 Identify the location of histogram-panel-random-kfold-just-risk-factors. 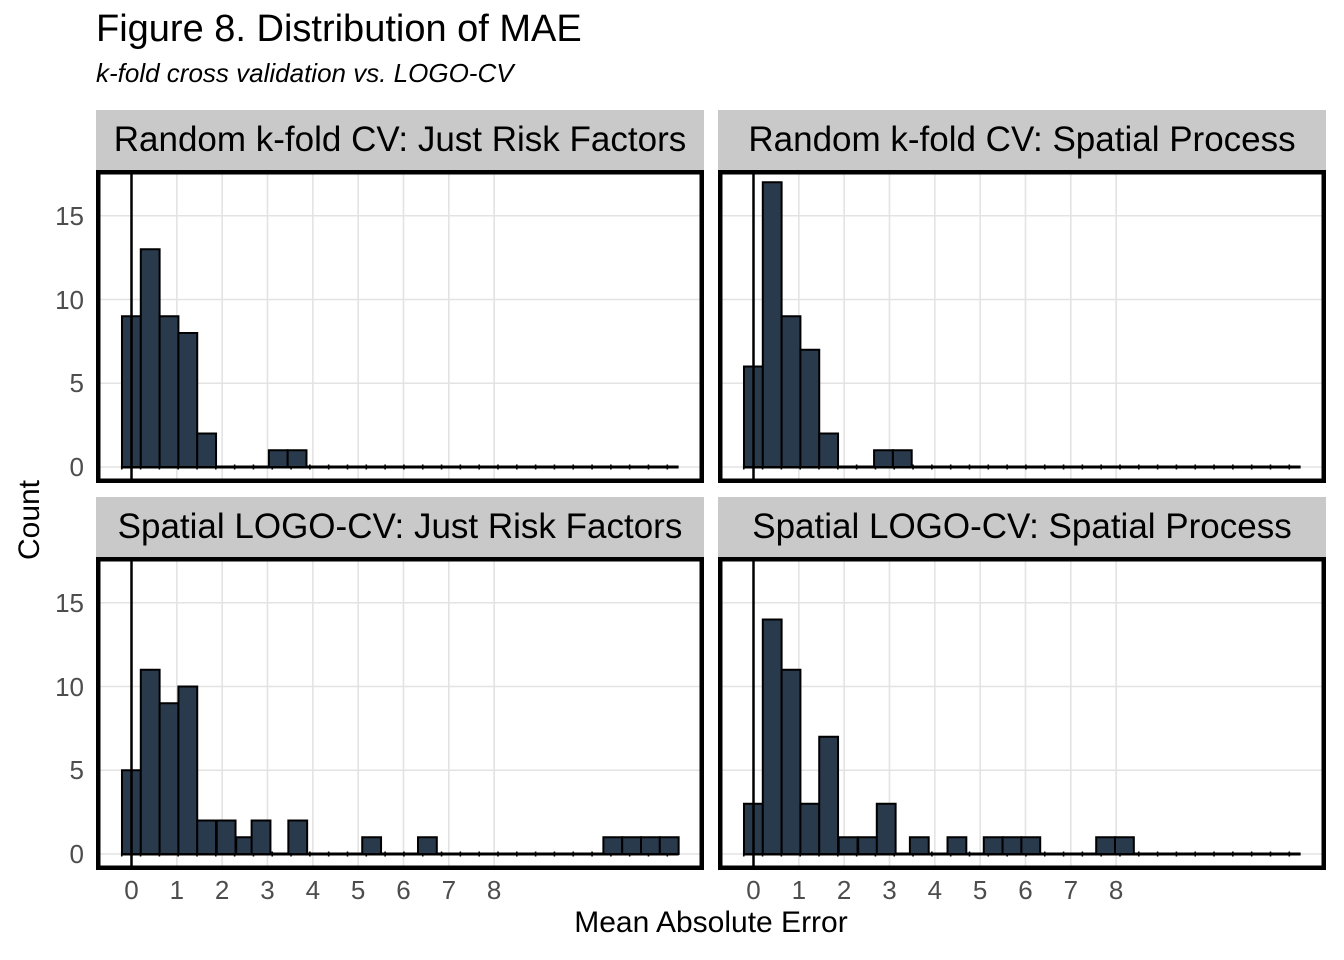
(400, 326).